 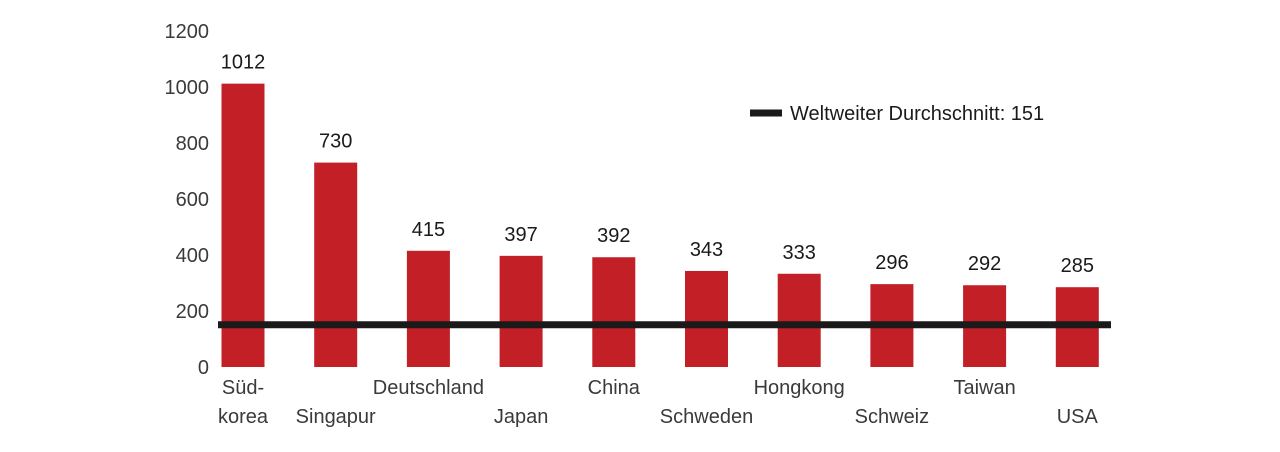 What do you see at coordinates (799, 388) in the screenshot?
I see `x-tick-label: Hongkong` at bounding box center [799, 388].